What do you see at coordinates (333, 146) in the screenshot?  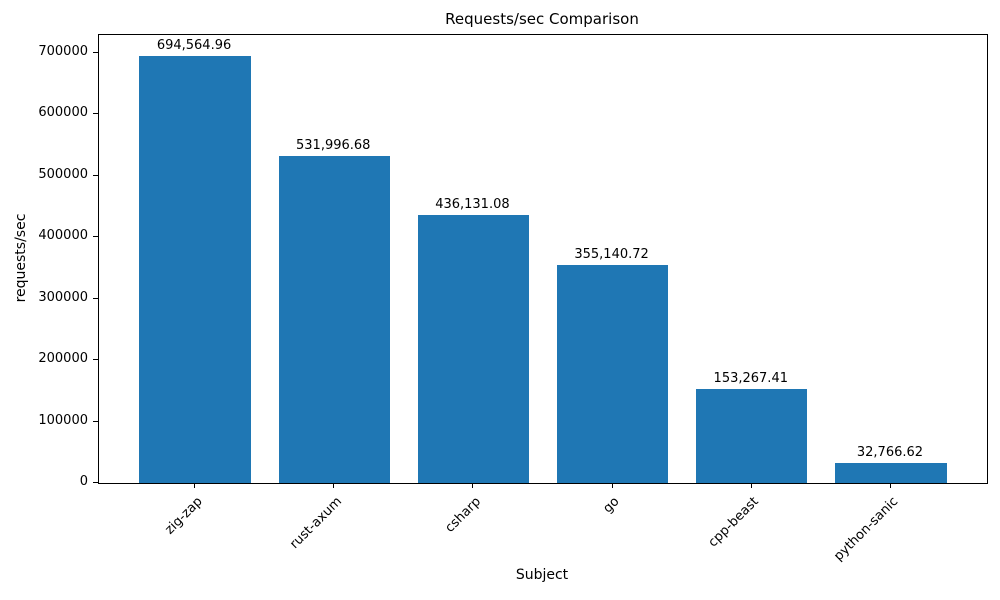 I see `bar-value-label: 531,996.68` at bounding box center [333, 146].